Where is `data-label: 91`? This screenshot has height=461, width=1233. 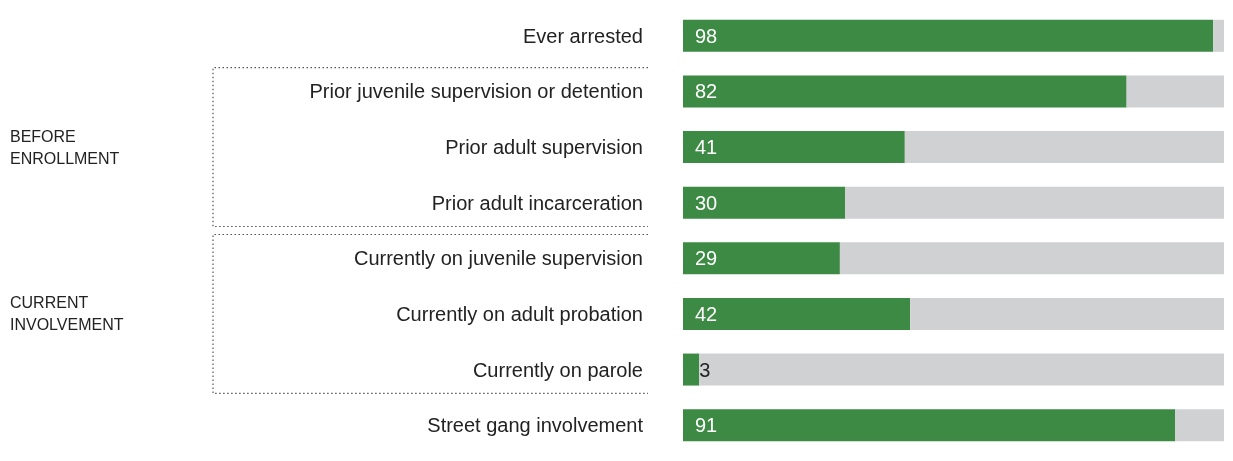 data-label: 91 is located at coordinates (706, 425).